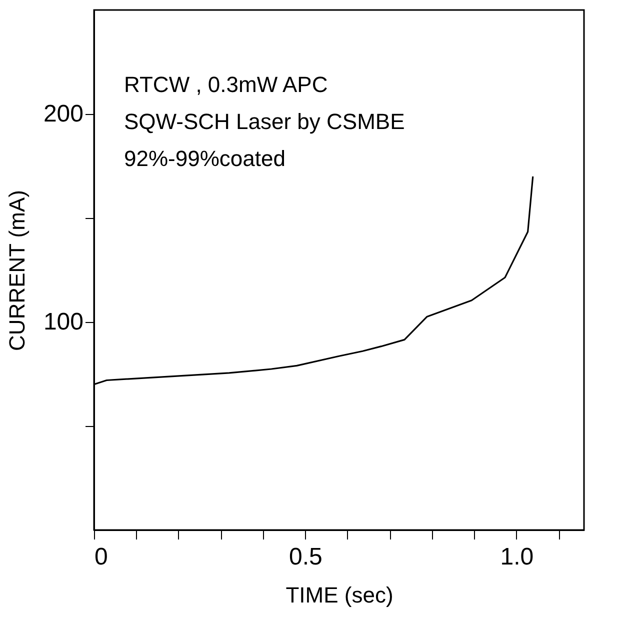 This screenshot has width=637, height=625. I want to click on annotation: 92%-99%coated, so click(205, 158).